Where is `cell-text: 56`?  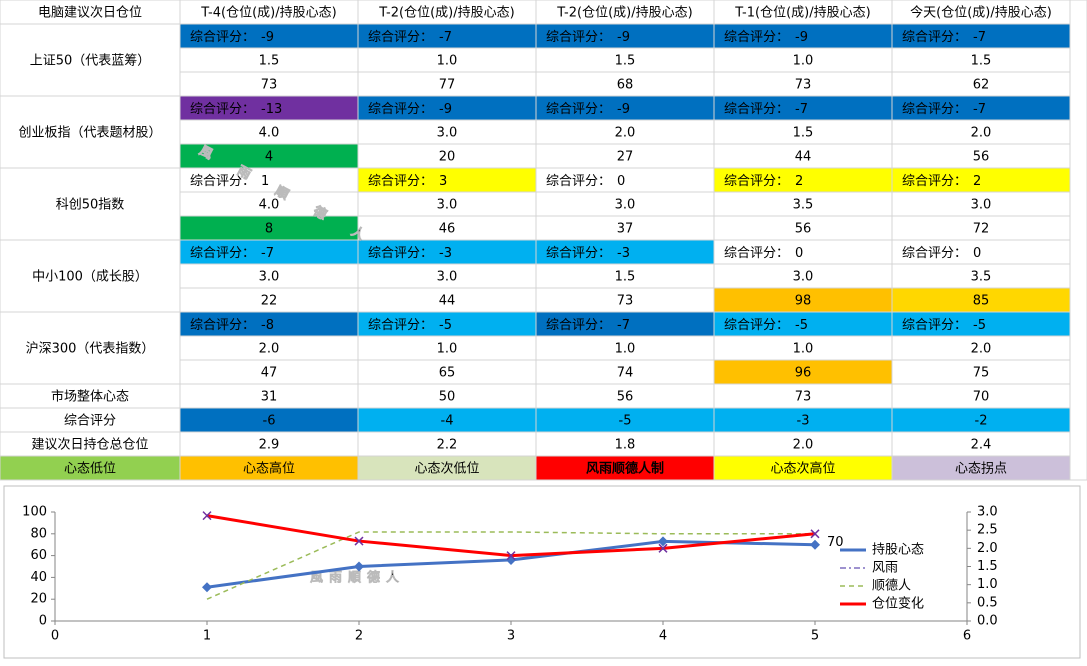 cell-text: 56 is located at coordinates (803, 229).